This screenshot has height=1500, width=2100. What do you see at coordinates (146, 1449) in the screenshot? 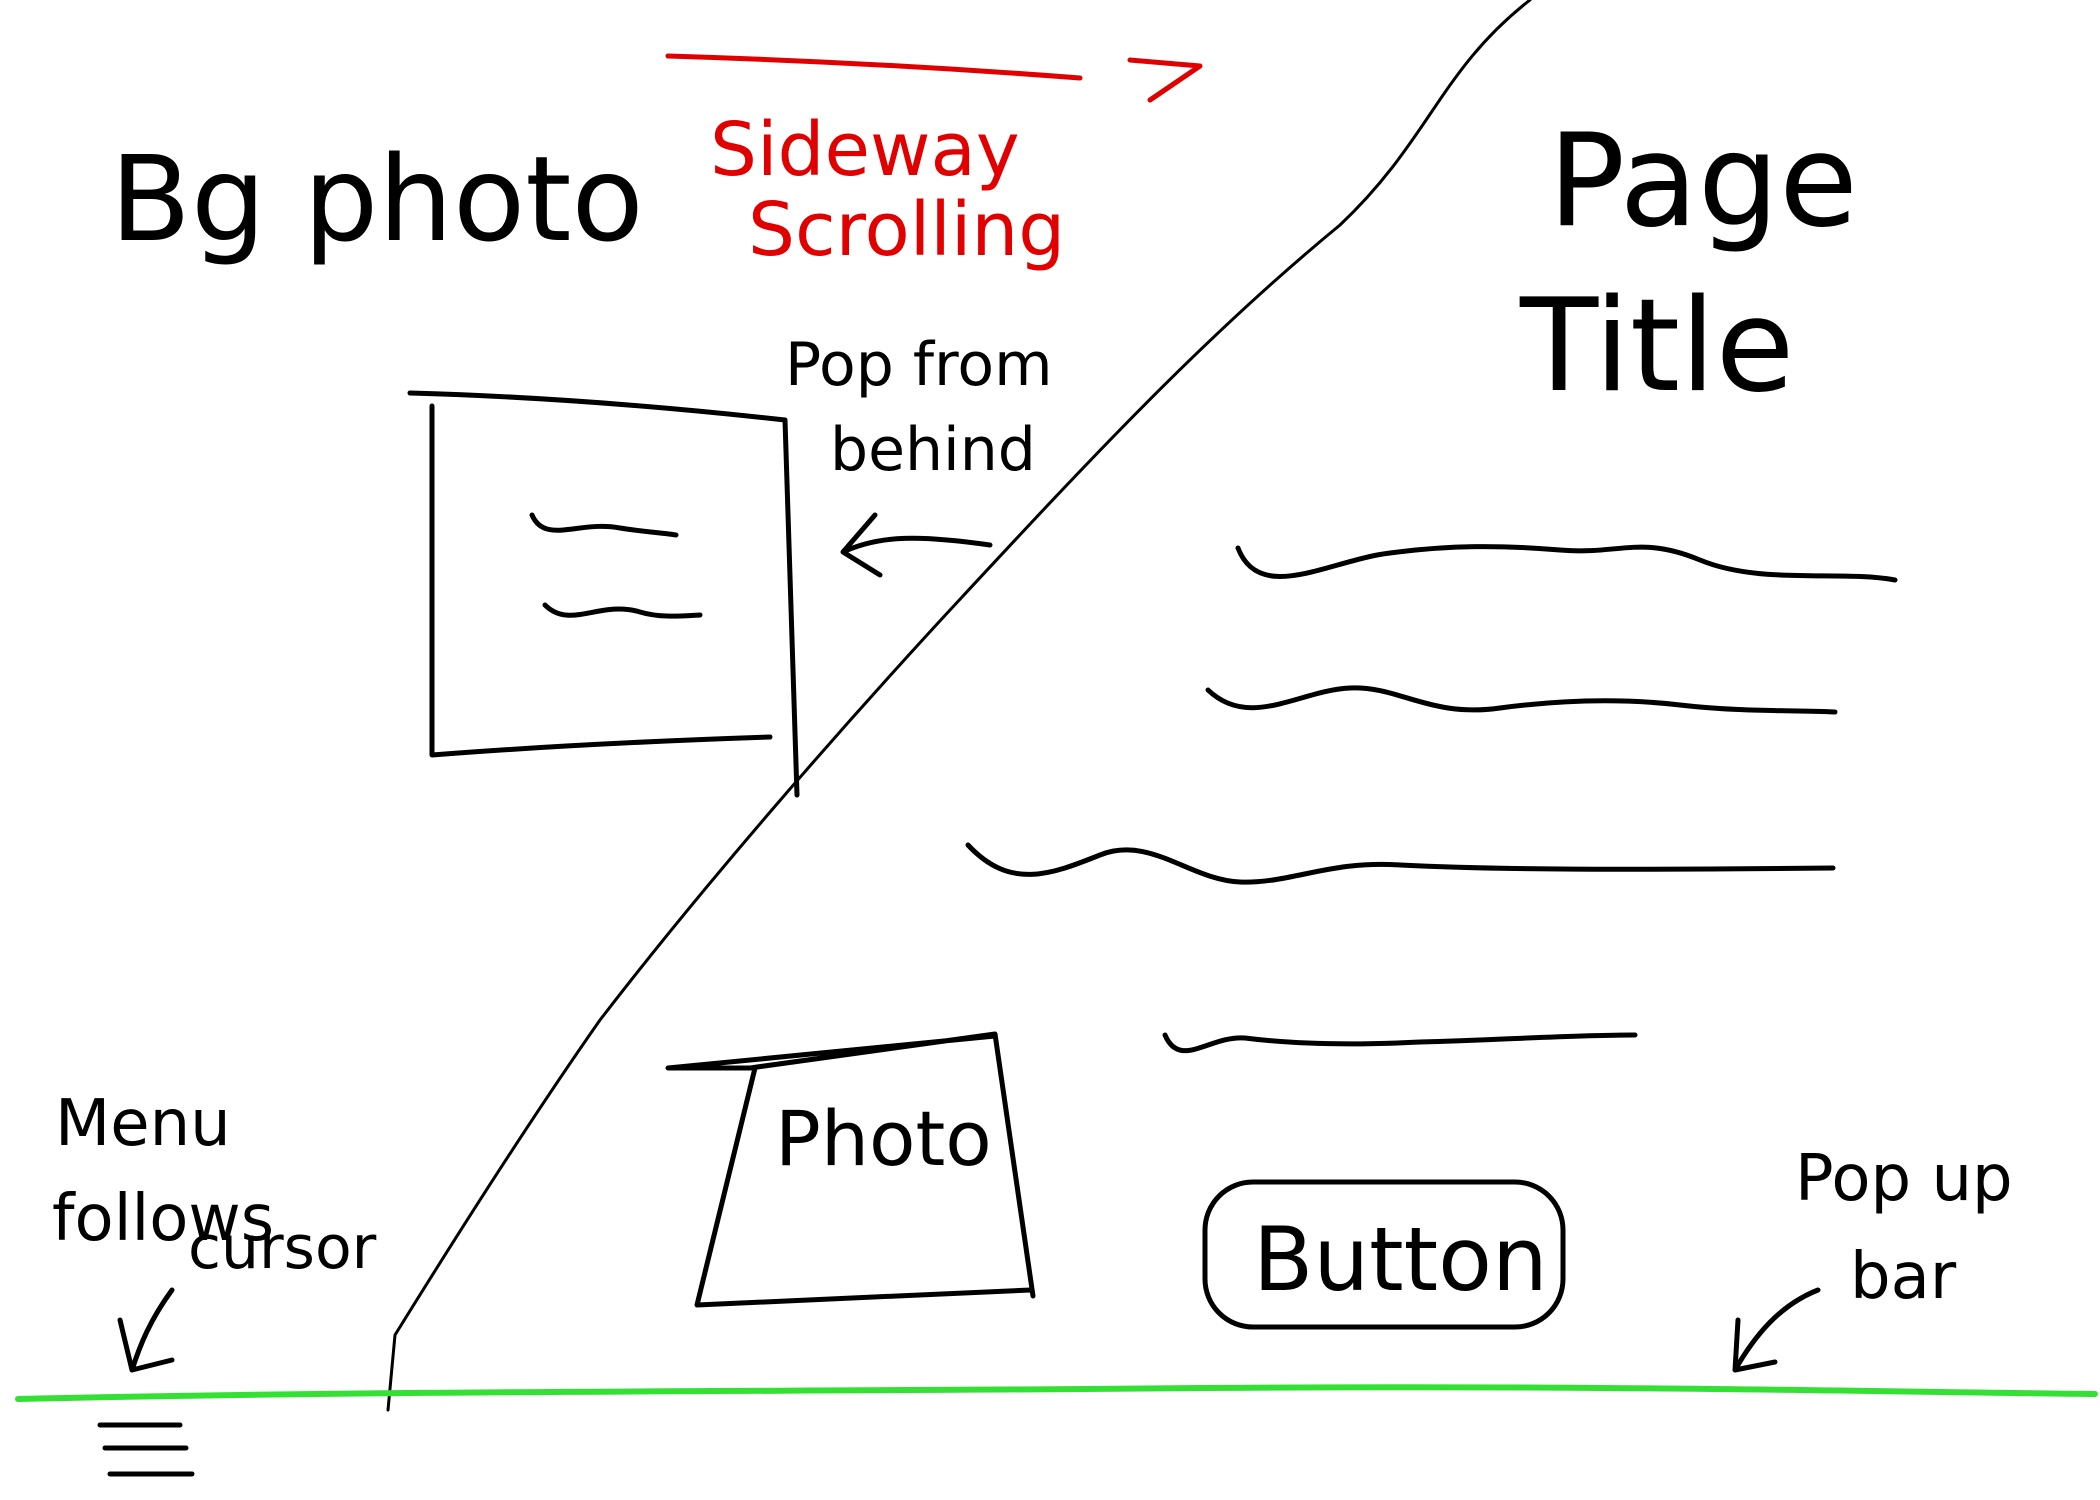
I see `hamburger-menu-icon` at bounding box center [146, 1449].